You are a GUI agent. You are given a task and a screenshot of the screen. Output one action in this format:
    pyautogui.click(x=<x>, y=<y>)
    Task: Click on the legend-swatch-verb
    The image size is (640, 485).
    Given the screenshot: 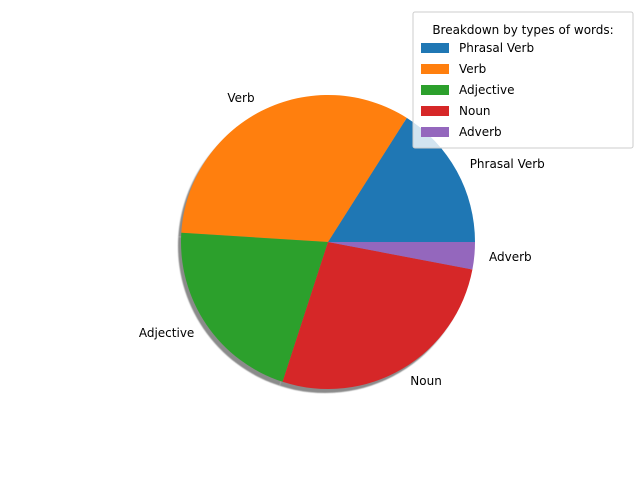 What is the action you would take?
    pyautogui.click(x=435, y=69)
    